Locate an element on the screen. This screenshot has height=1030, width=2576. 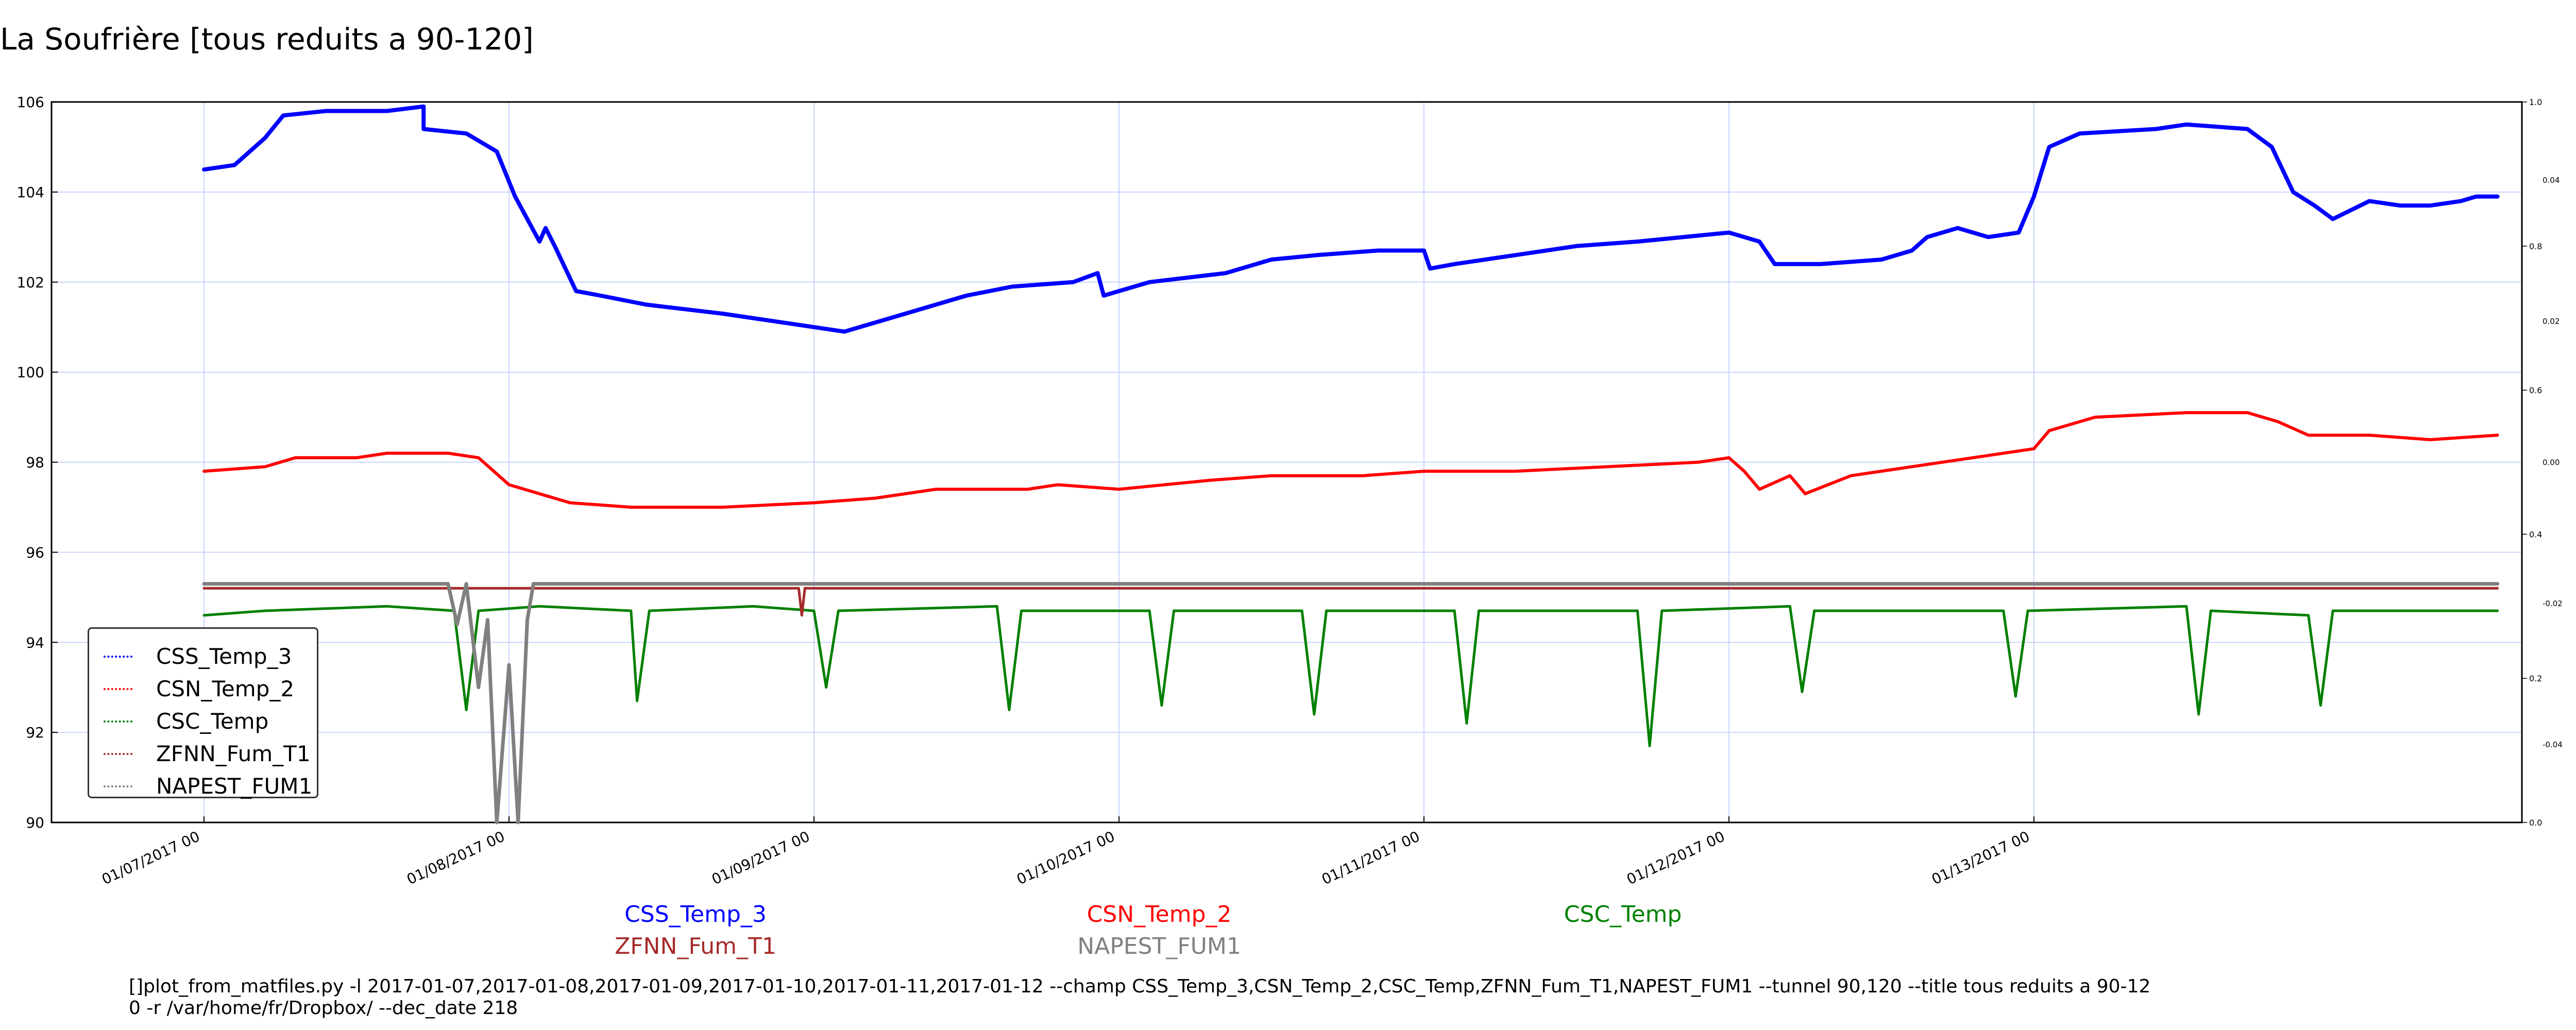
y-tick-label-2: 94 is located at coordinates (35, 643).